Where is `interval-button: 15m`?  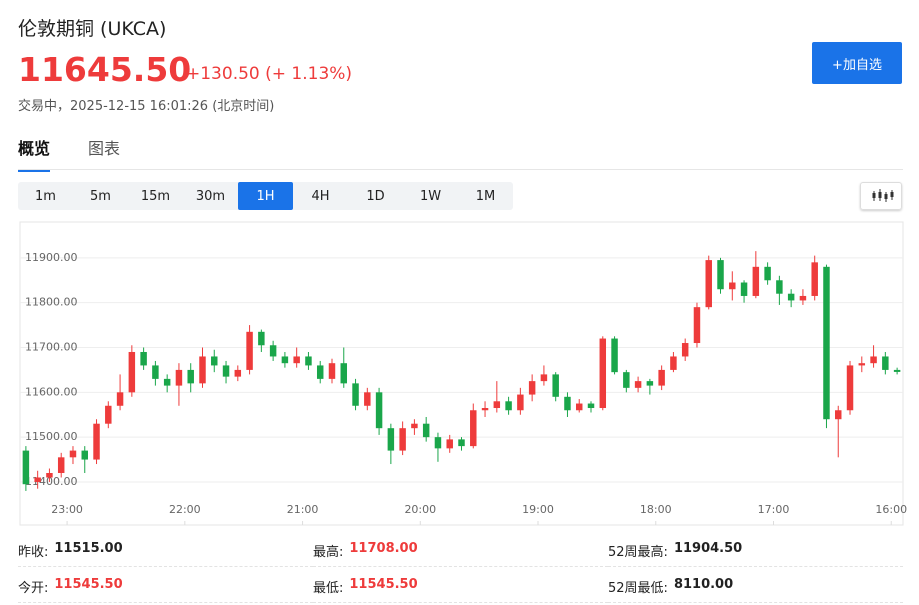
interval-button: 15m is located at coordinates (155, 196).